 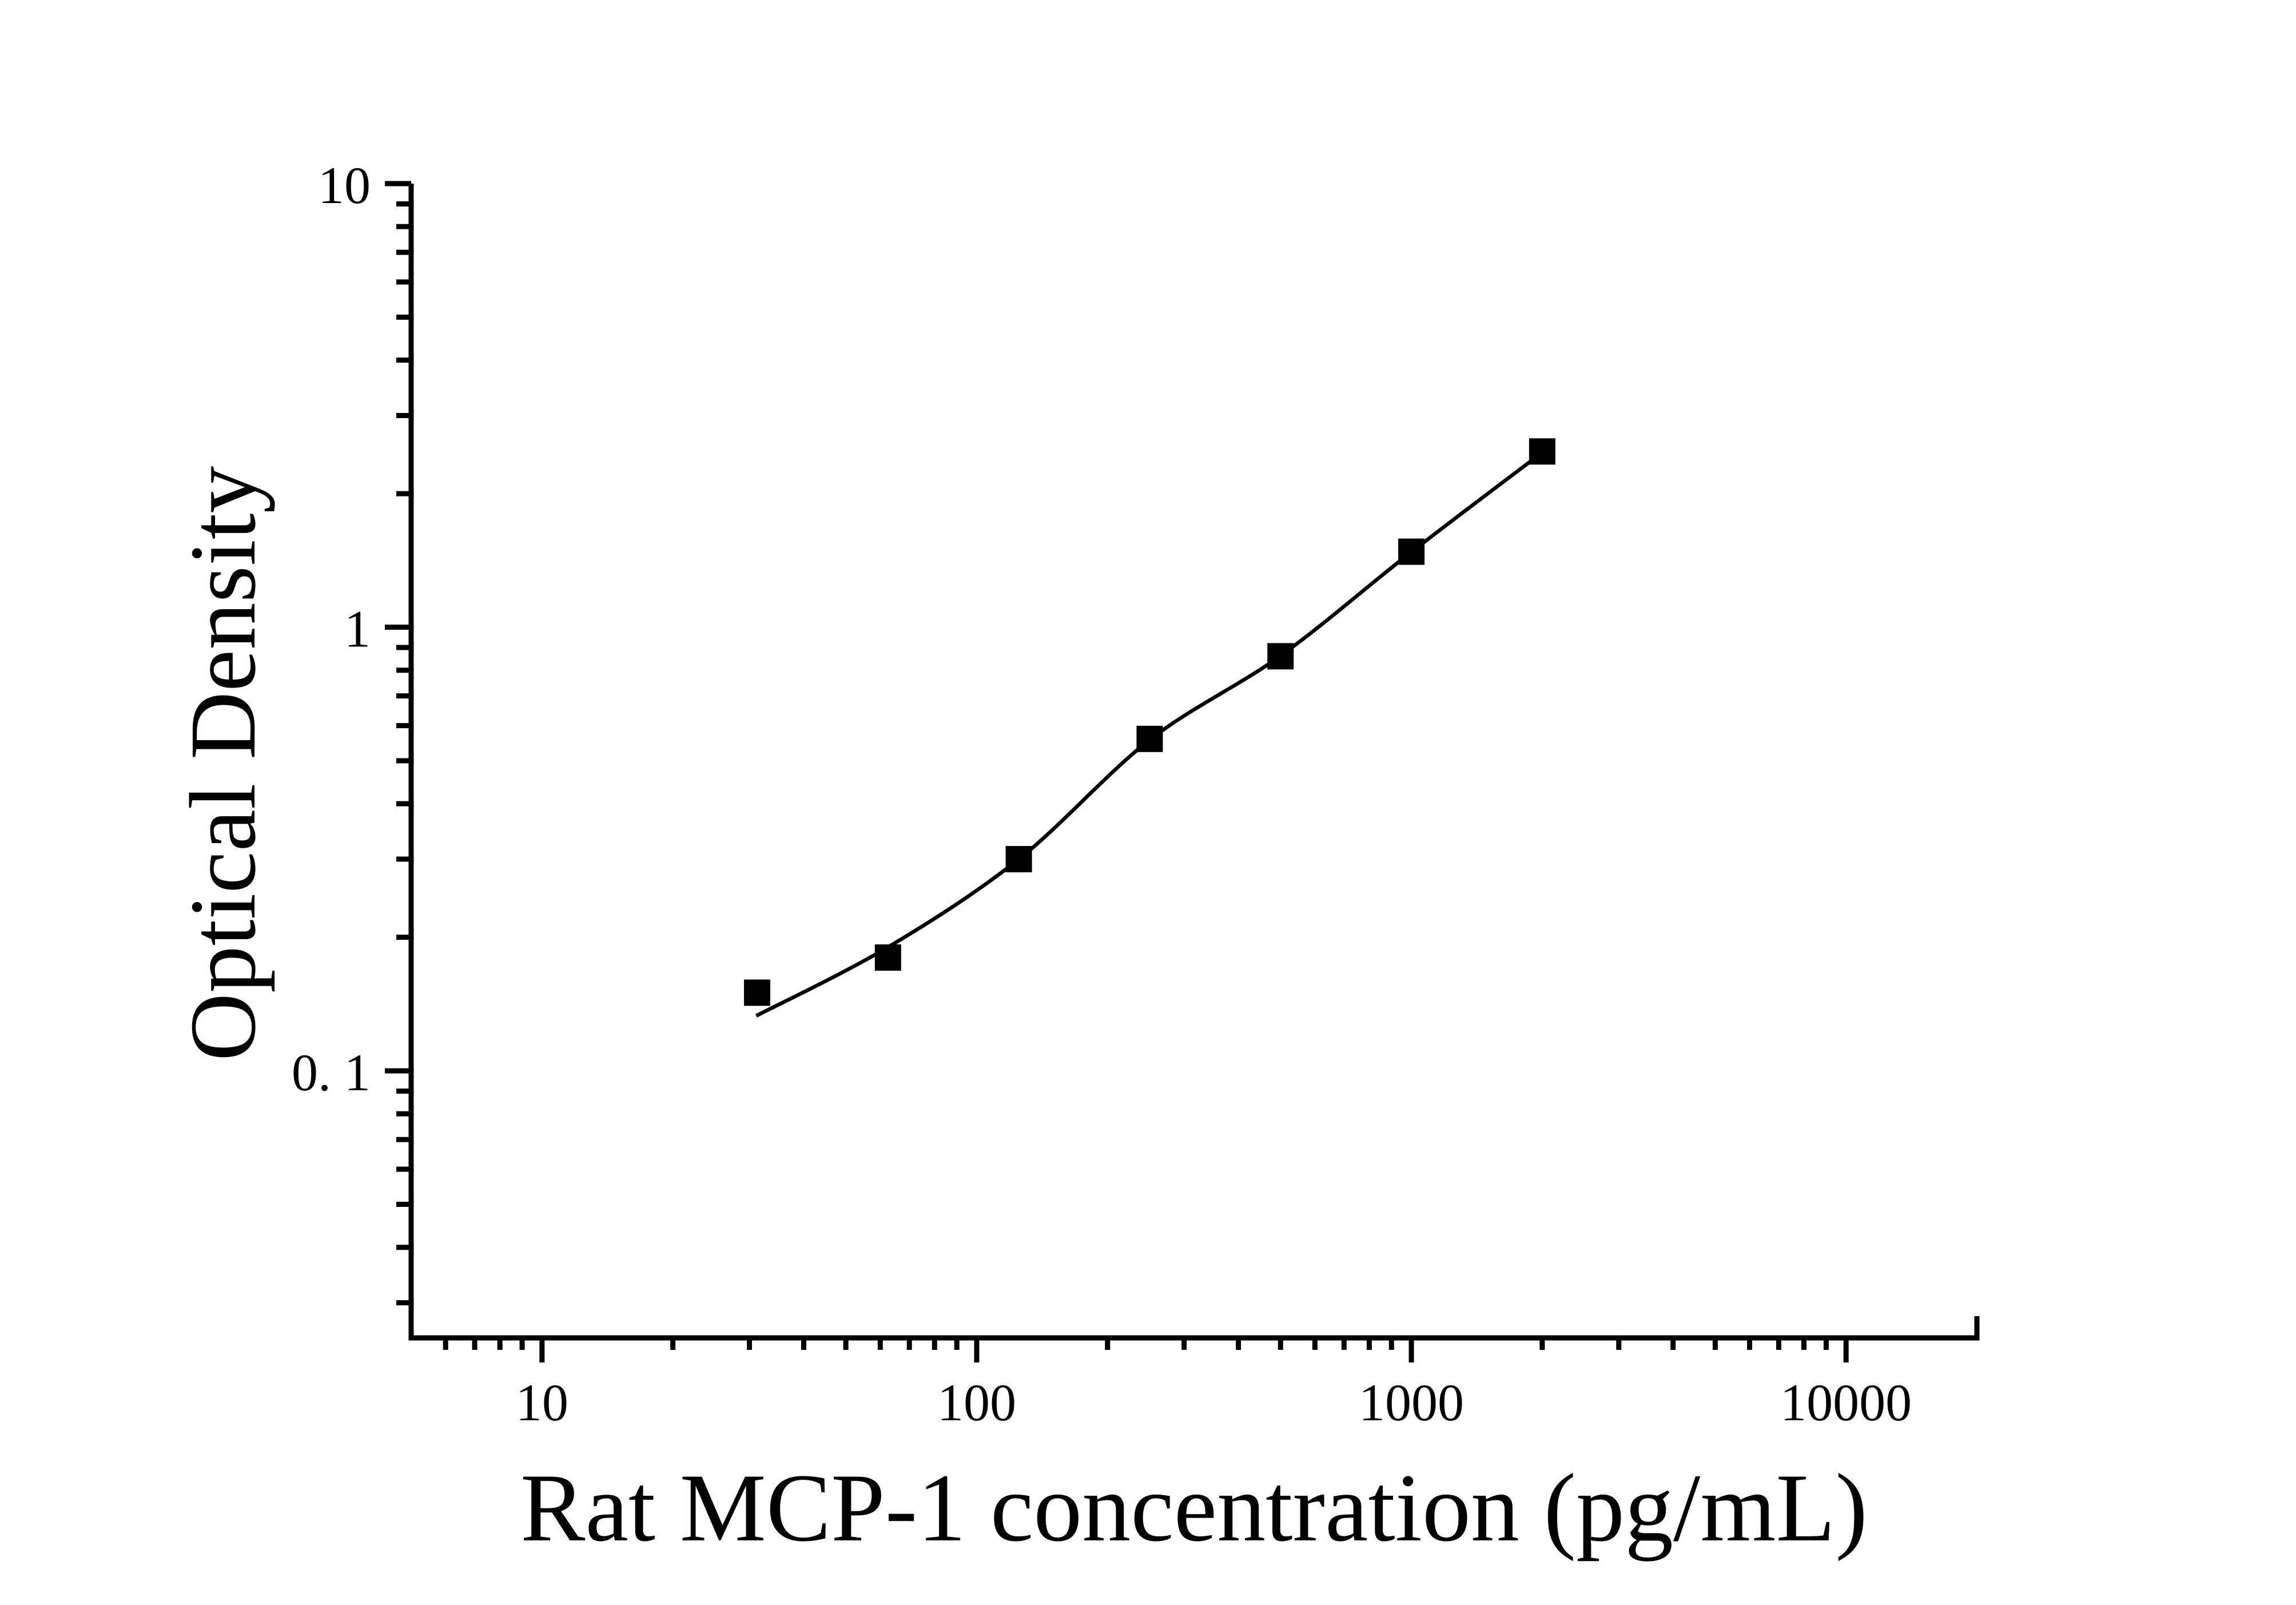 What do you see at coordinates (344, 185) in the screenshot?
I see `y-tick-label: 10` at bounding box center [344, 185].